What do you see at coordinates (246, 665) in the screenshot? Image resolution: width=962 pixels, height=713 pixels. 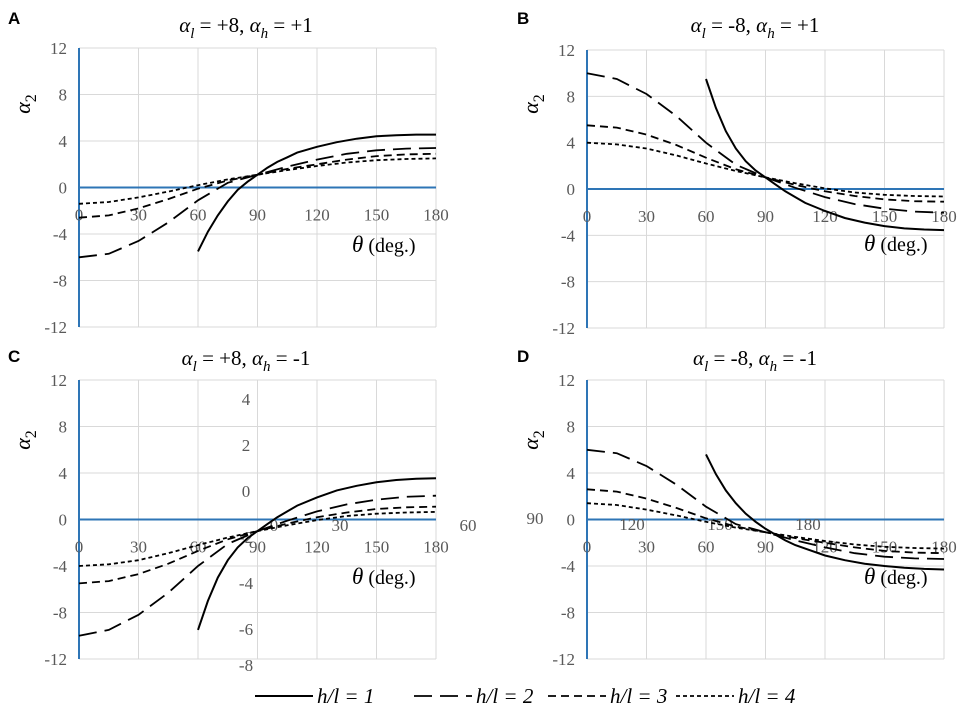 I see `overlay-tick-label: -8` at bounding box center [246, 665].